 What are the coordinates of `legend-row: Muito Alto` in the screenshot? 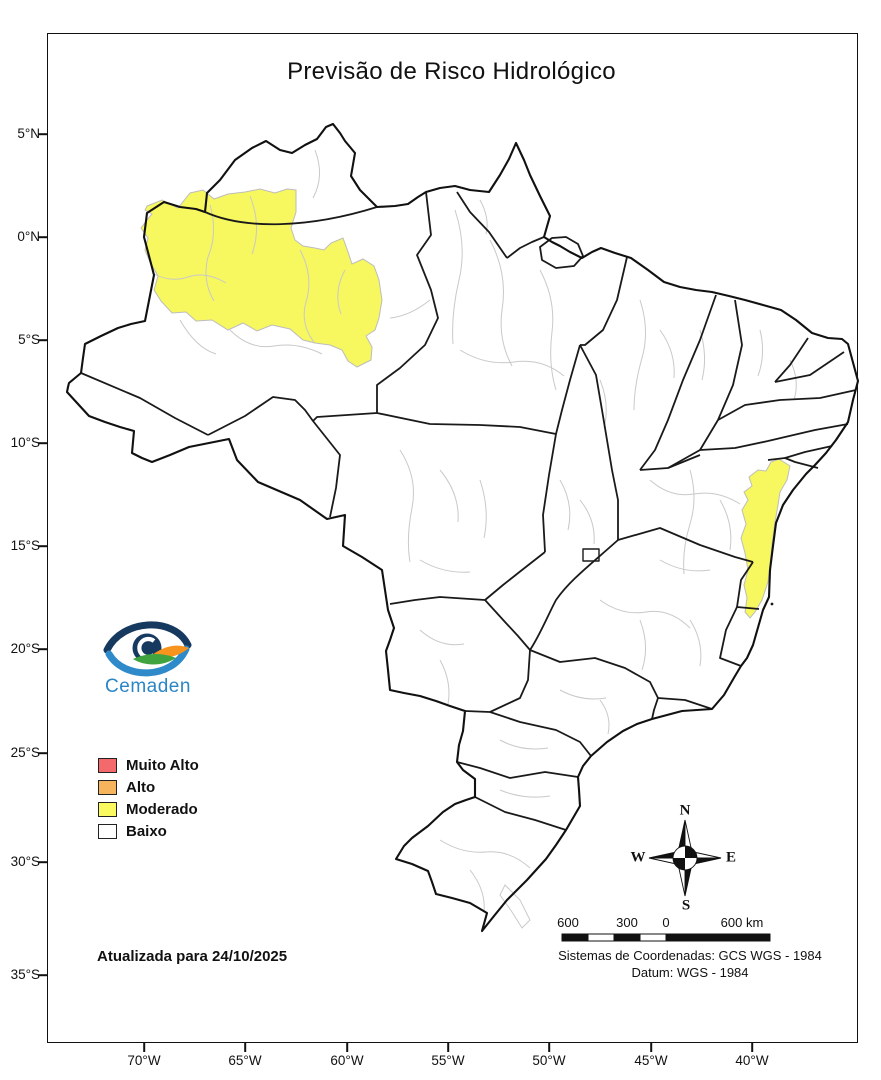 It's located at (148, 765).